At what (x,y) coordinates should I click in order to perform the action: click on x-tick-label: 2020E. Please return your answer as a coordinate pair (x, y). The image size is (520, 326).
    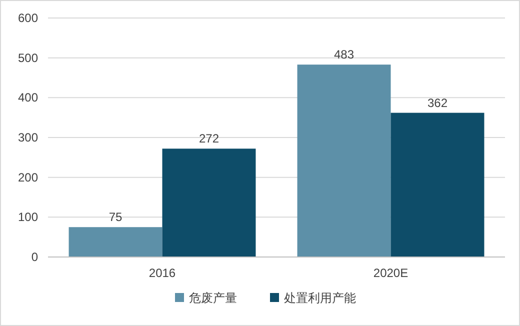
    Looking at the image, I should click on (390, 273).